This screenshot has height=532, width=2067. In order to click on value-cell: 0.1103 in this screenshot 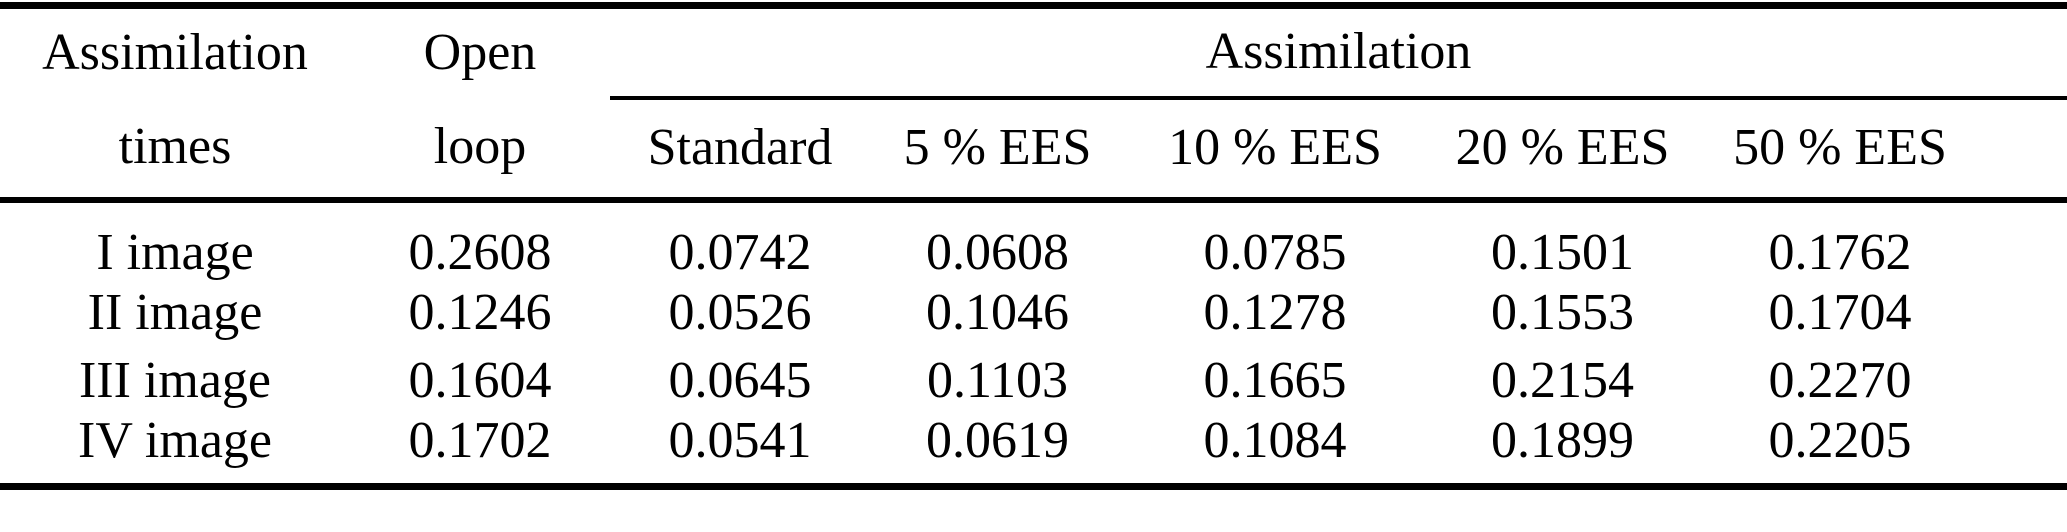, I will do `click(997, 380)`.